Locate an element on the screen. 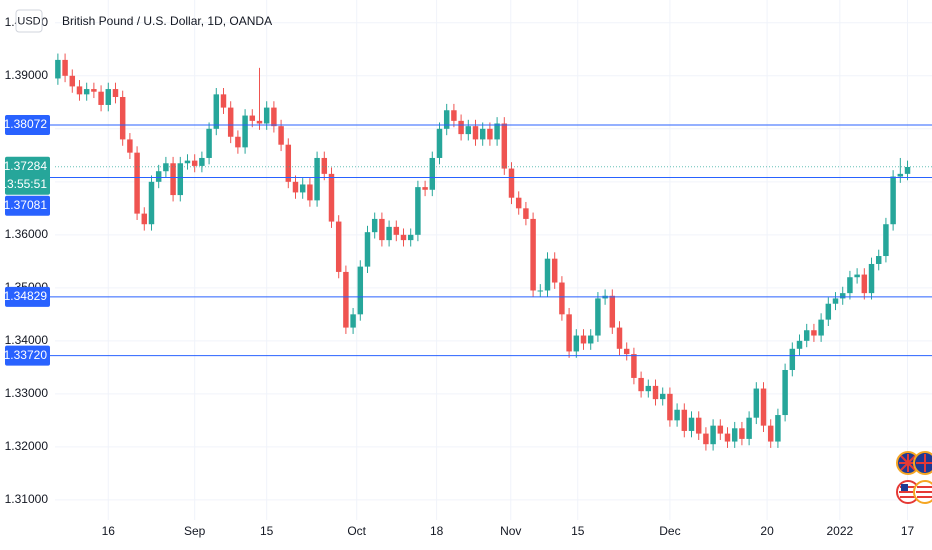  currency-button is located at coordinates (29, 21).